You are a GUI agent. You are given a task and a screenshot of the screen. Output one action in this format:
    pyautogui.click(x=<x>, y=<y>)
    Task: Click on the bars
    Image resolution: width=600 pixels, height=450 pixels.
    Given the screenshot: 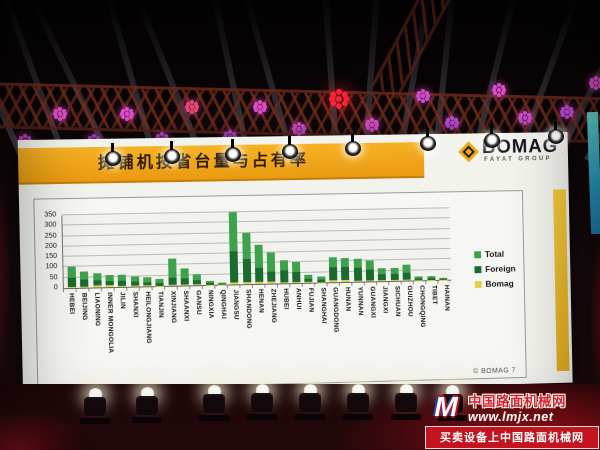 What is the action you would take?
    pyautogui.click(x=256, y=248)
    